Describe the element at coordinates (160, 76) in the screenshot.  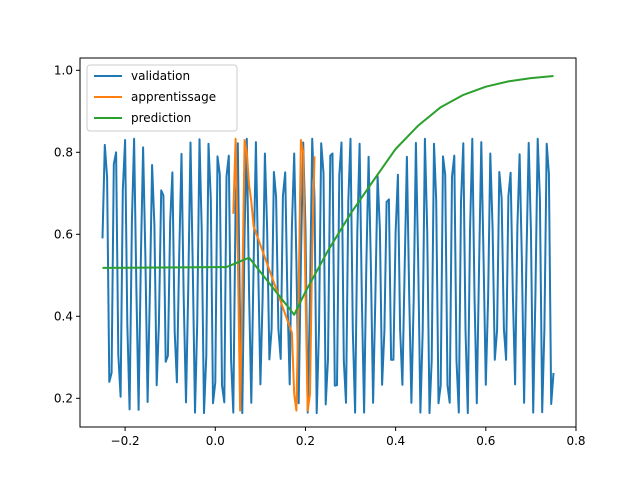
I see `legend-label-validation: validation` at that location.